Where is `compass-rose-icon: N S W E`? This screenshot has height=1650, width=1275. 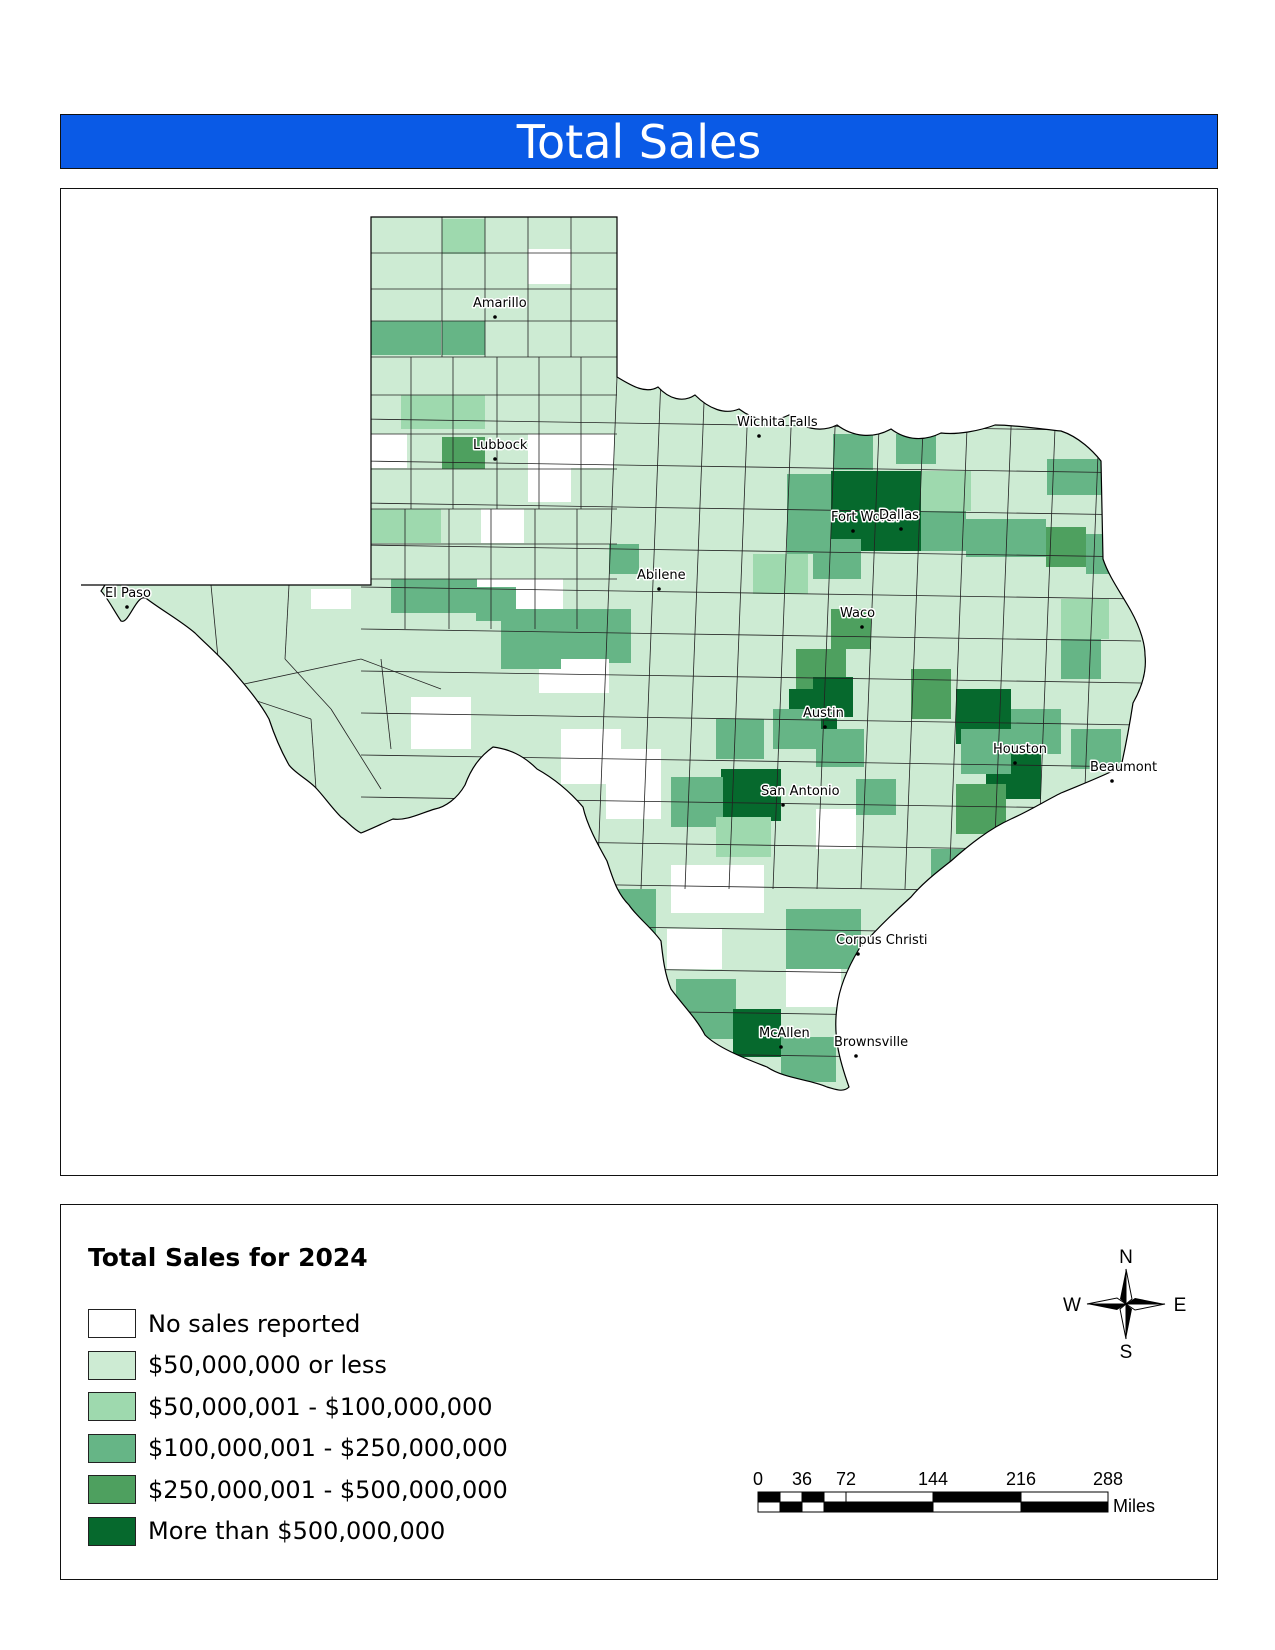 compass-rose-icon: N S W E is located at coordinates (1124, 1304).